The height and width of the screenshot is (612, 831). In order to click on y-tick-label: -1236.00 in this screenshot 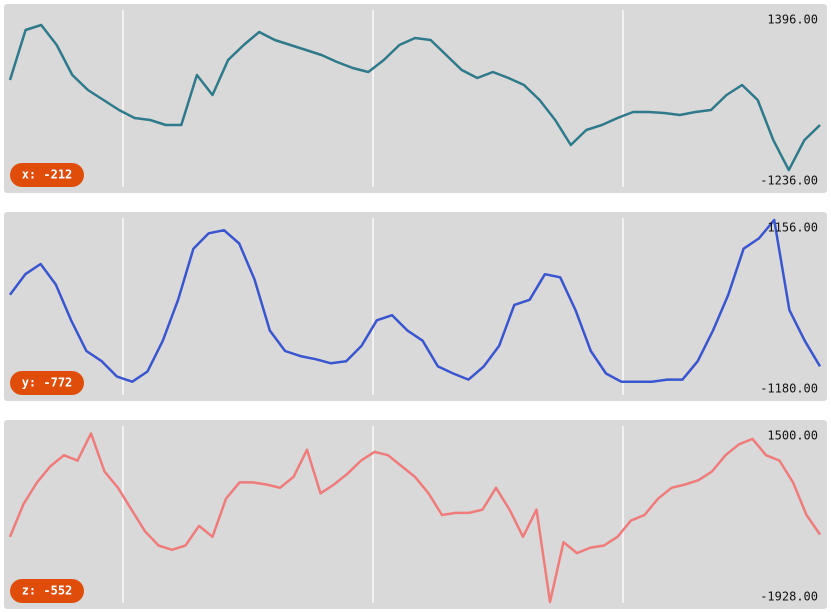, I will do `click(789, 181)`.